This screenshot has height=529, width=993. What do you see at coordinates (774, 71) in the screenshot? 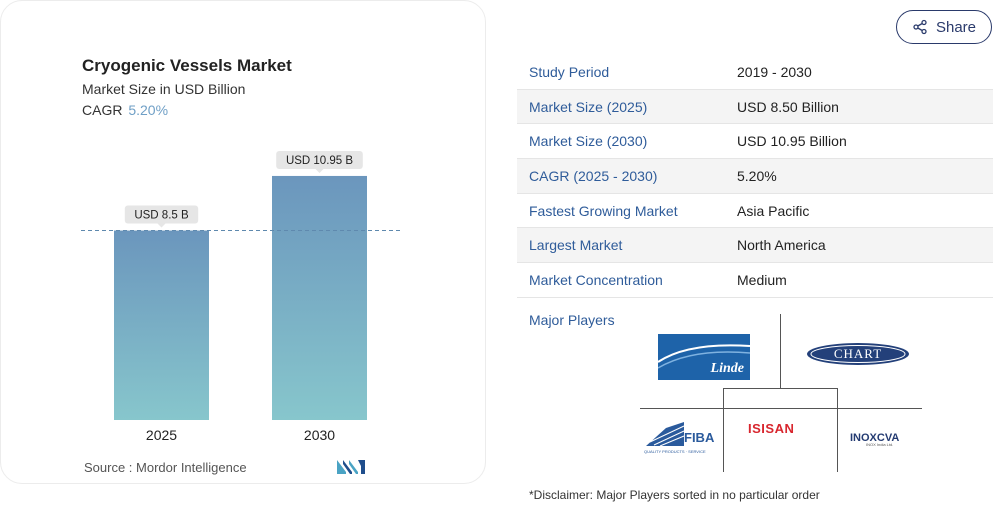
I see `info-value: 2019 - 2030` at bounding box center [774, 71].